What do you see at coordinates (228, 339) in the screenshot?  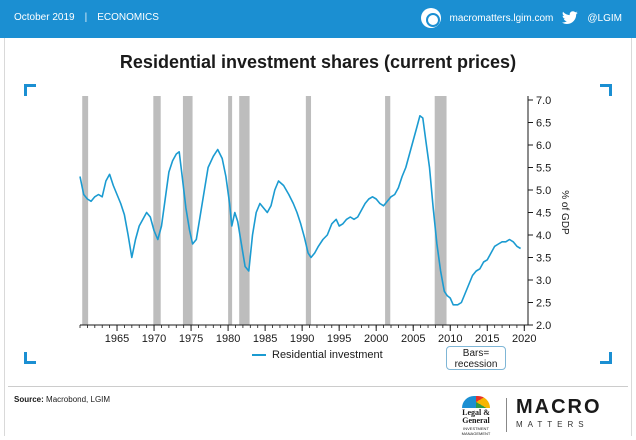 I see `x-tick-label-3: 1980` at bounding box center [228, 339].